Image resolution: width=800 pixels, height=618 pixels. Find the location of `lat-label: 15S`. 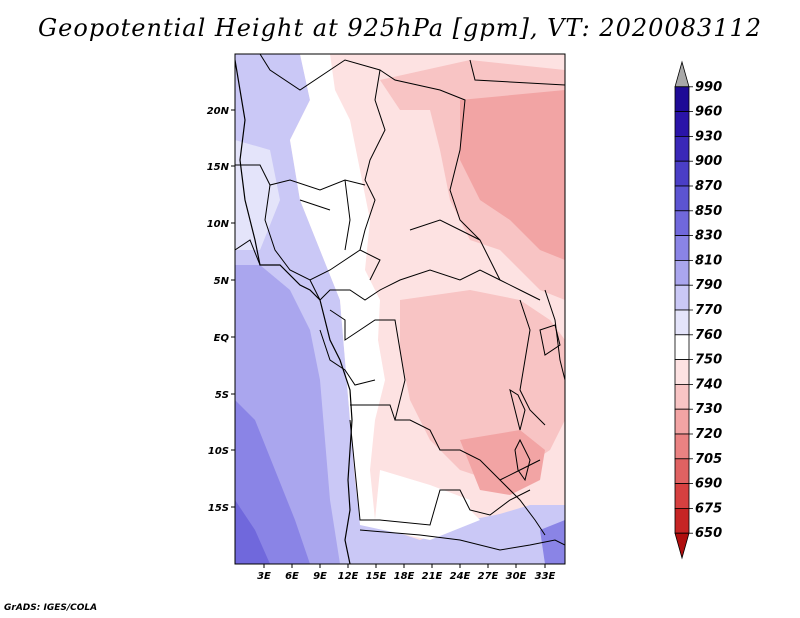

lat-label: 15S is located at coordinates (218, 508).